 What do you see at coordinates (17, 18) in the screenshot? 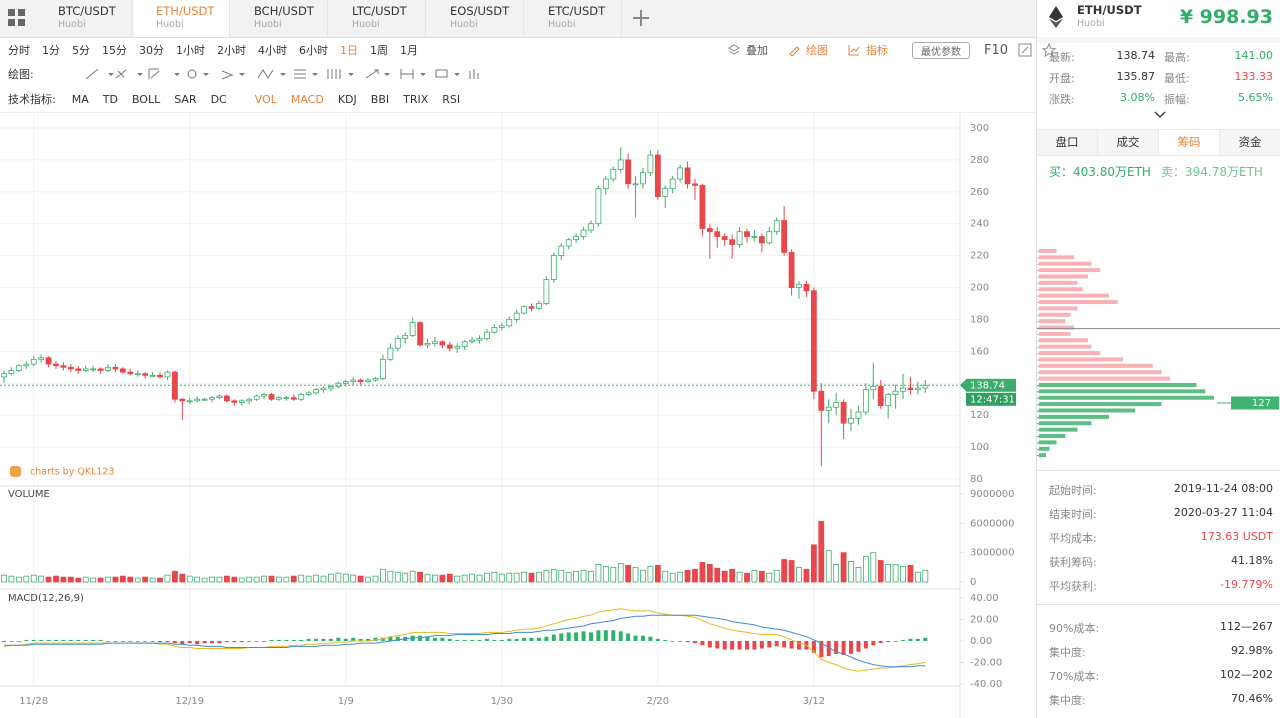
I see `menu-icon` at bounding box center [17, 18].